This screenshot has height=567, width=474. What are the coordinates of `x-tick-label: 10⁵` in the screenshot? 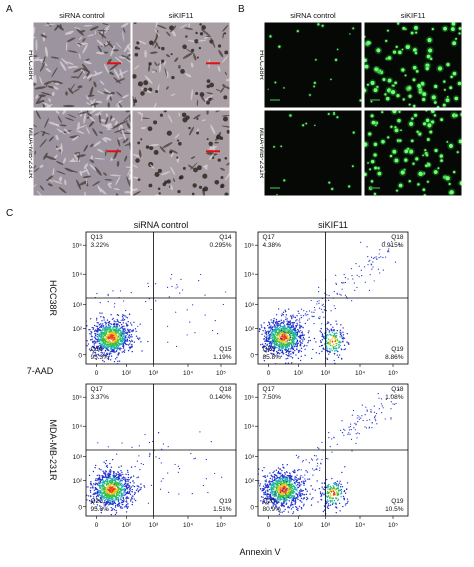 It's located at (393, 373).